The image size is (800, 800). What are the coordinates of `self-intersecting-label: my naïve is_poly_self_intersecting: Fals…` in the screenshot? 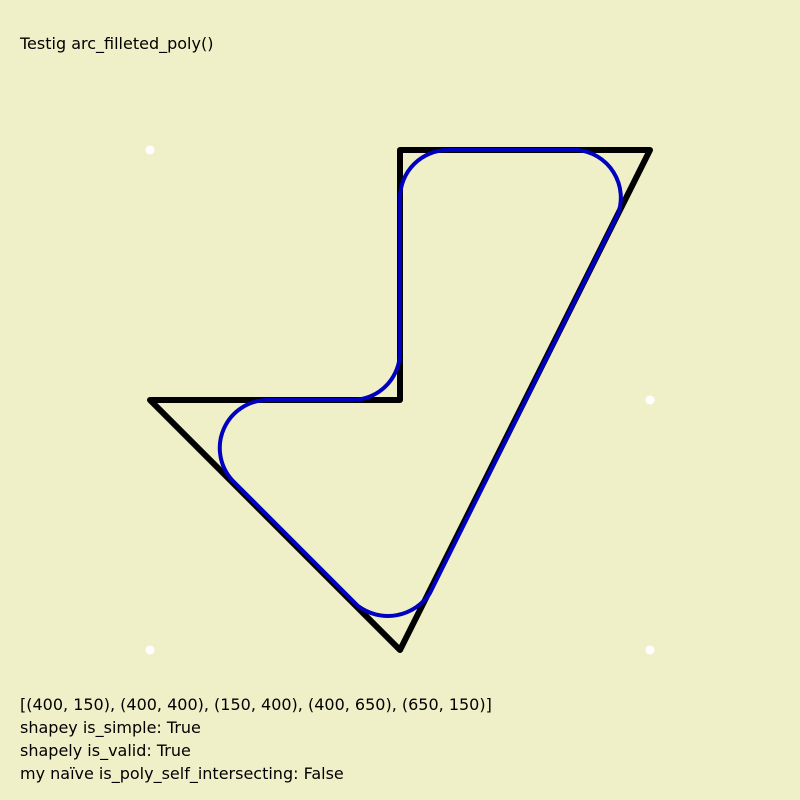 It's located at (182, 773).